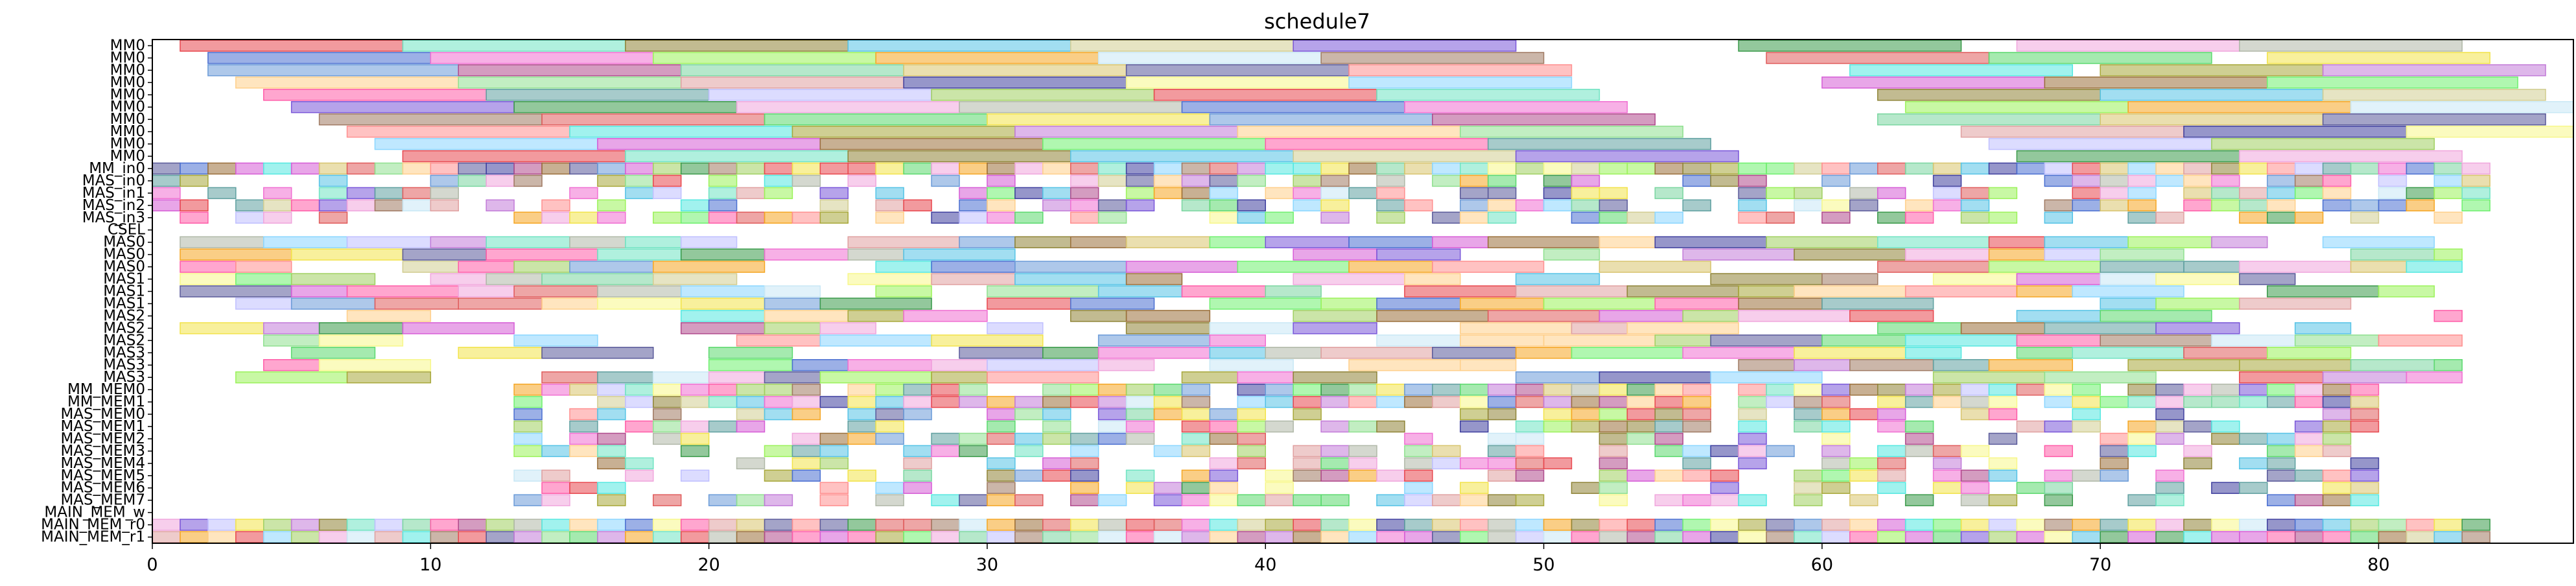 This screenshot has height=586, width=2576. Describe the element at coordinates (102, 475) in the screenshot. I see `y-tick-label: MAS_MEM5` at that location.